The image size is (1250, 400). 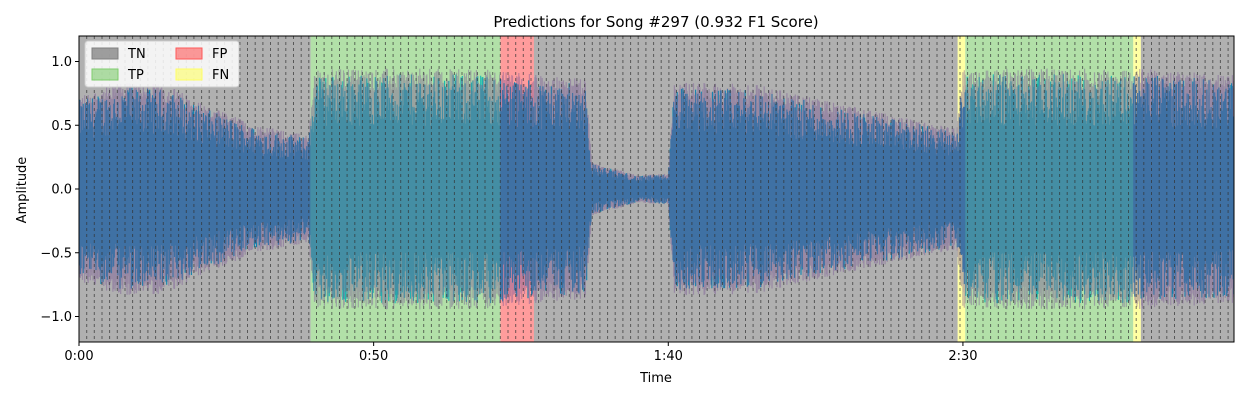 I want to click on legend-swatch-fn, so click(x=189, y=74).